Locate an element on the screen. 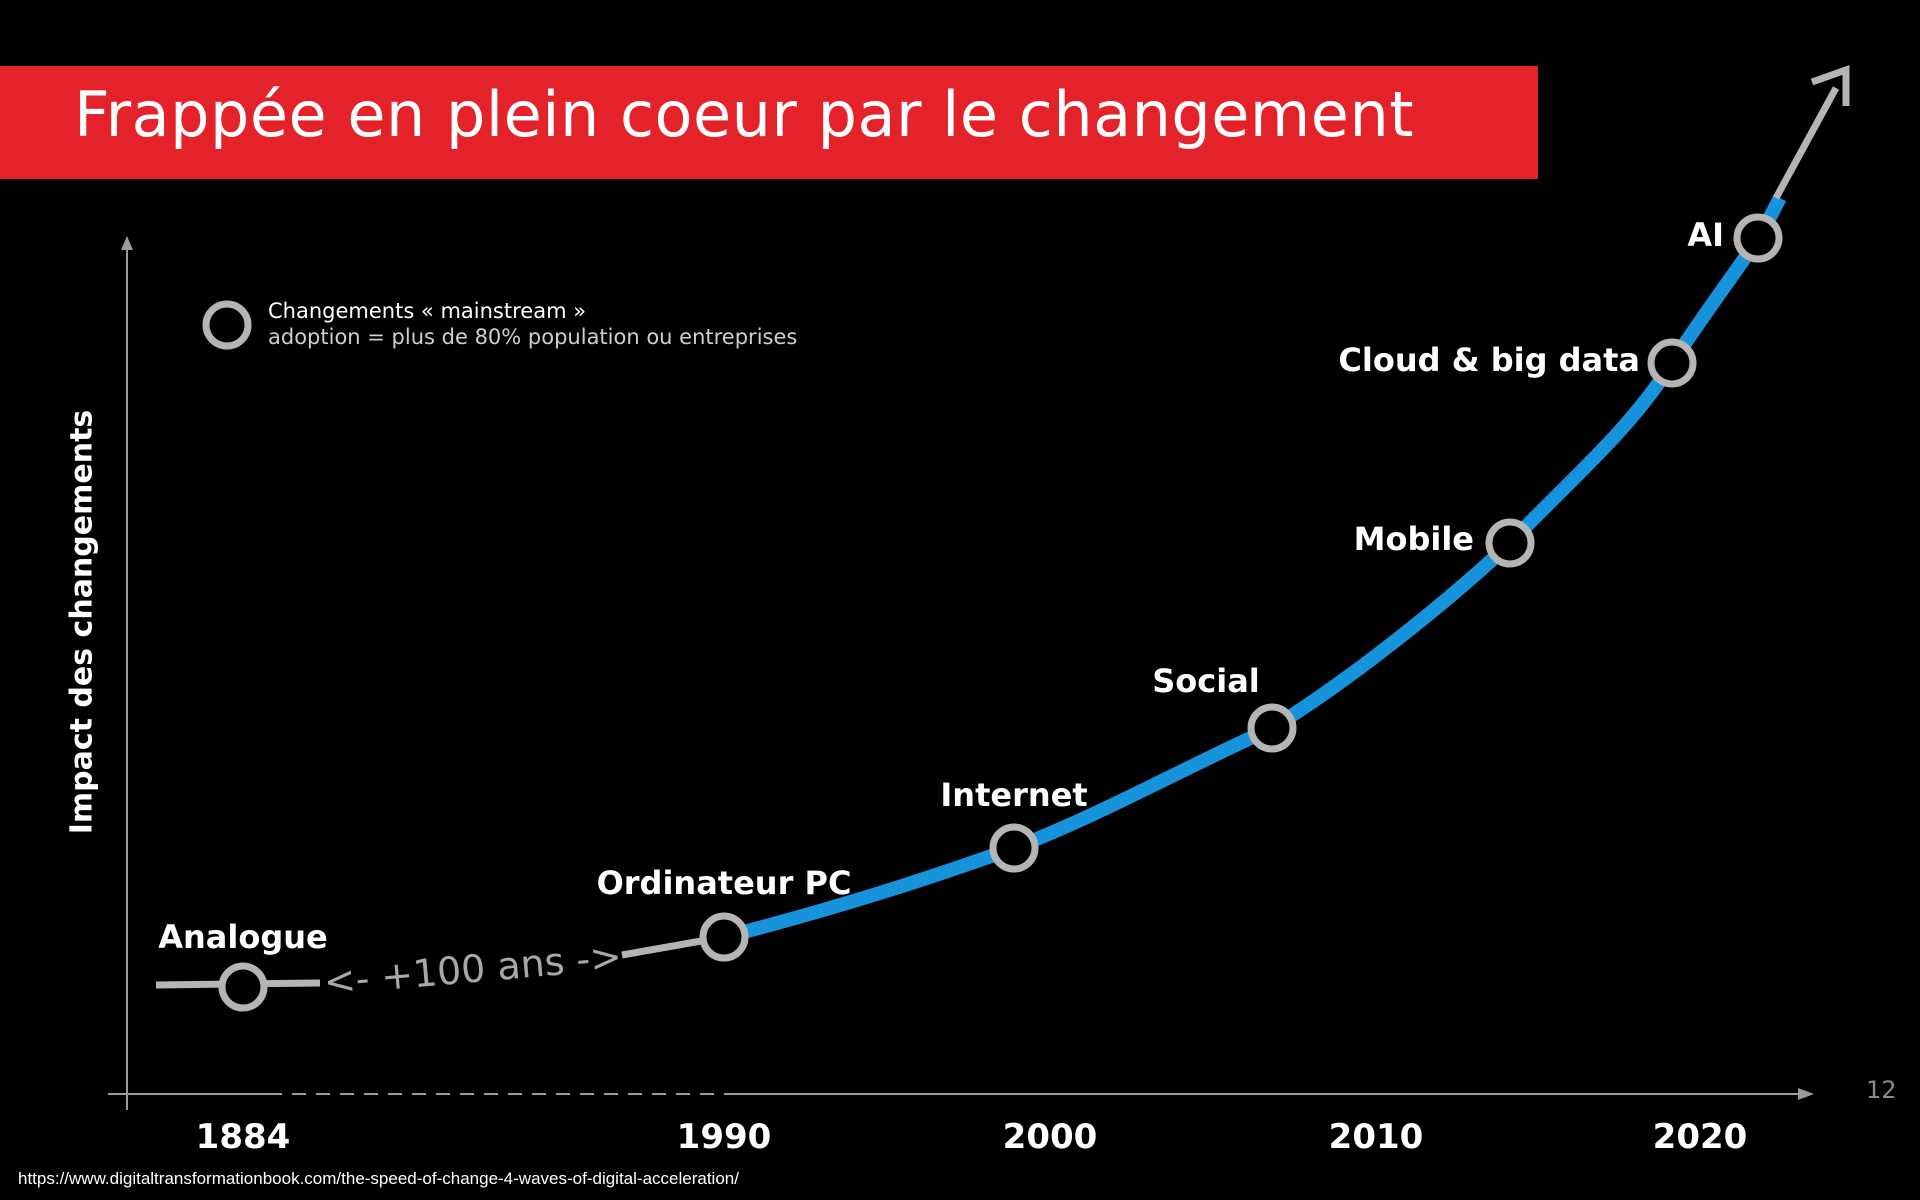 The height and width of the screenshot is (1200, 1920). year-tick-2010: 2010 is located at coordinates (1376, 1137).